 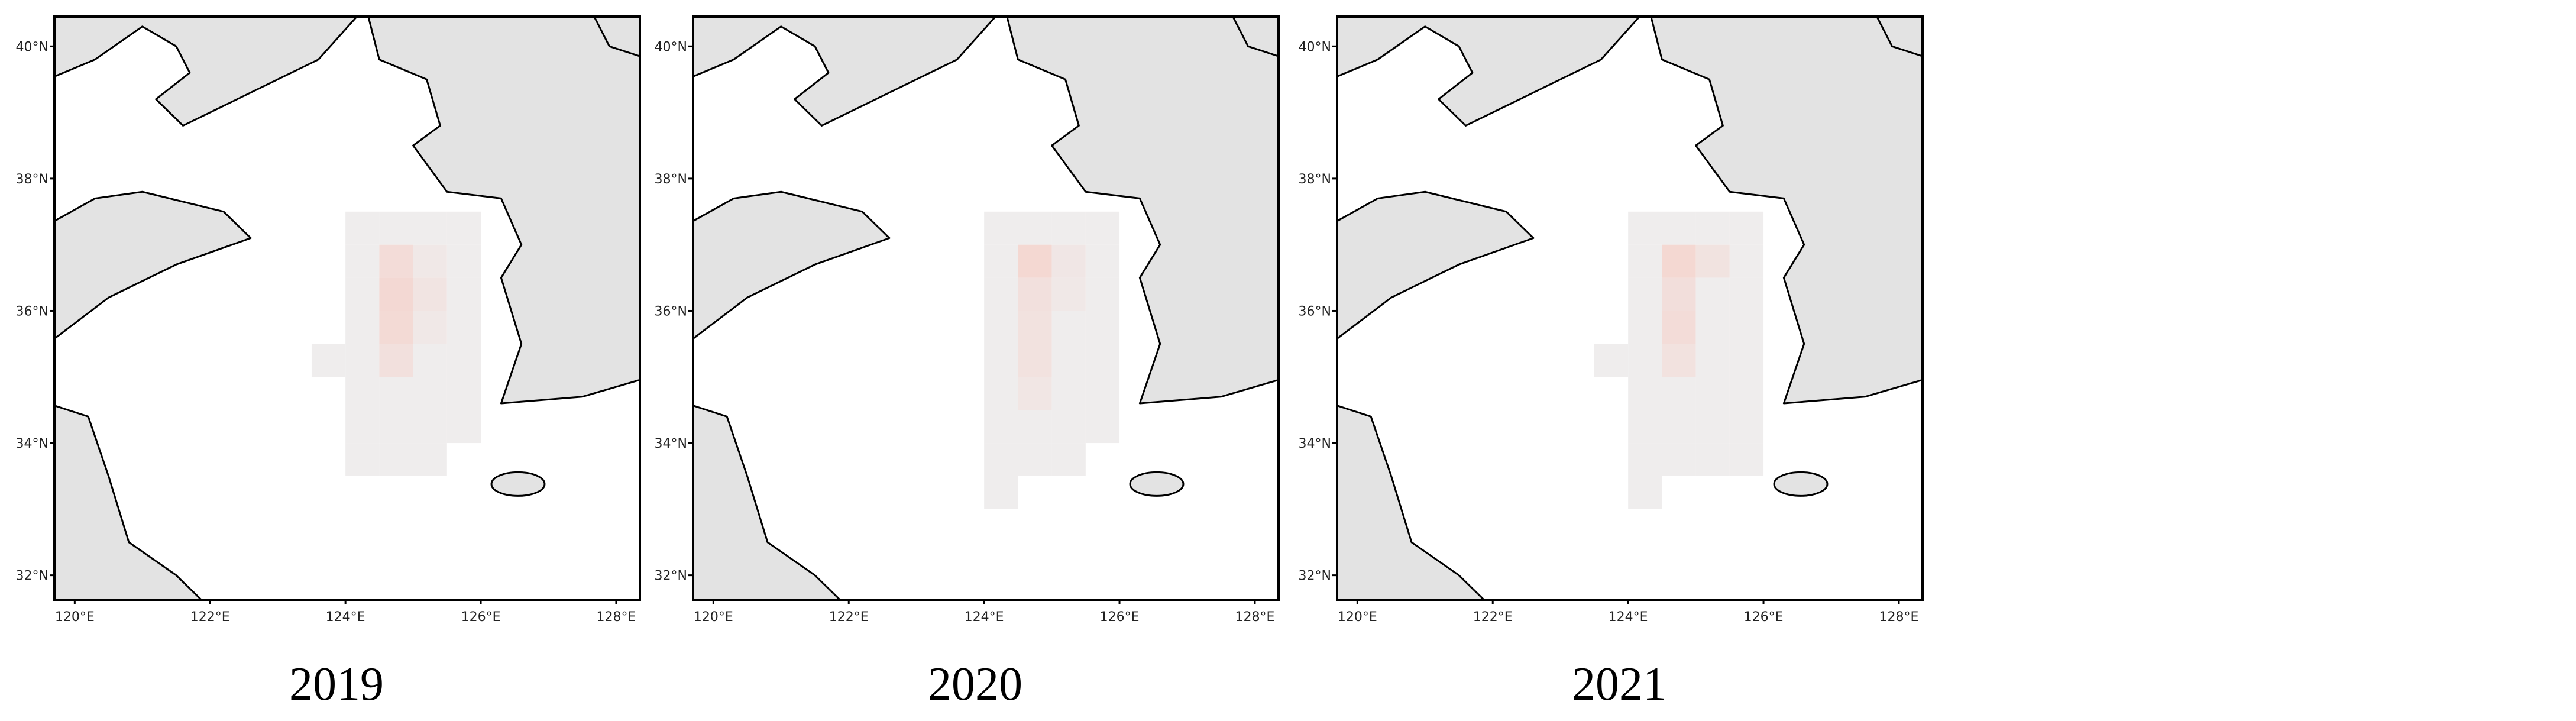 What do you see at coordinates (337, 684) in the screenshot?
I see `panel-year: 2019` at bounding box center [337, 684].